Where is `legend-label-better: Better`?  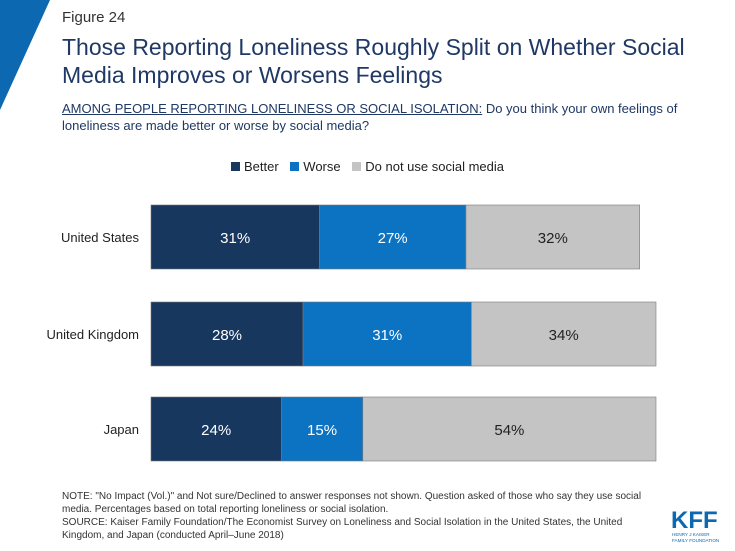 legend-label-better: Better is located at coordinates (261, 166).